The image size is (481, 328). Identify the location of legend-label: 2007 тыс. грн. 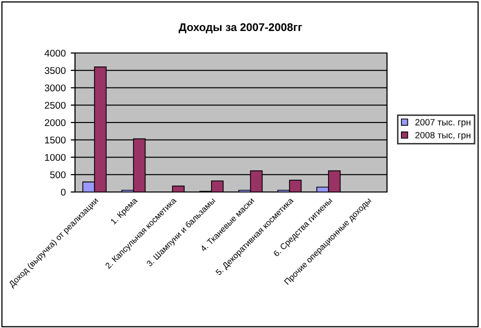
(442, 123).